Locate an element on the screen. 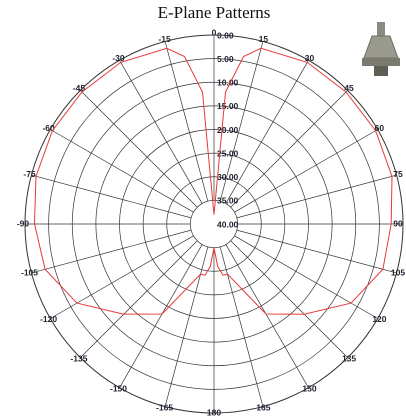 Image resolution: width=406 pixels, height=419 pixels. chart-title: E-Plane Patterns is located at coordinates (214, 12).